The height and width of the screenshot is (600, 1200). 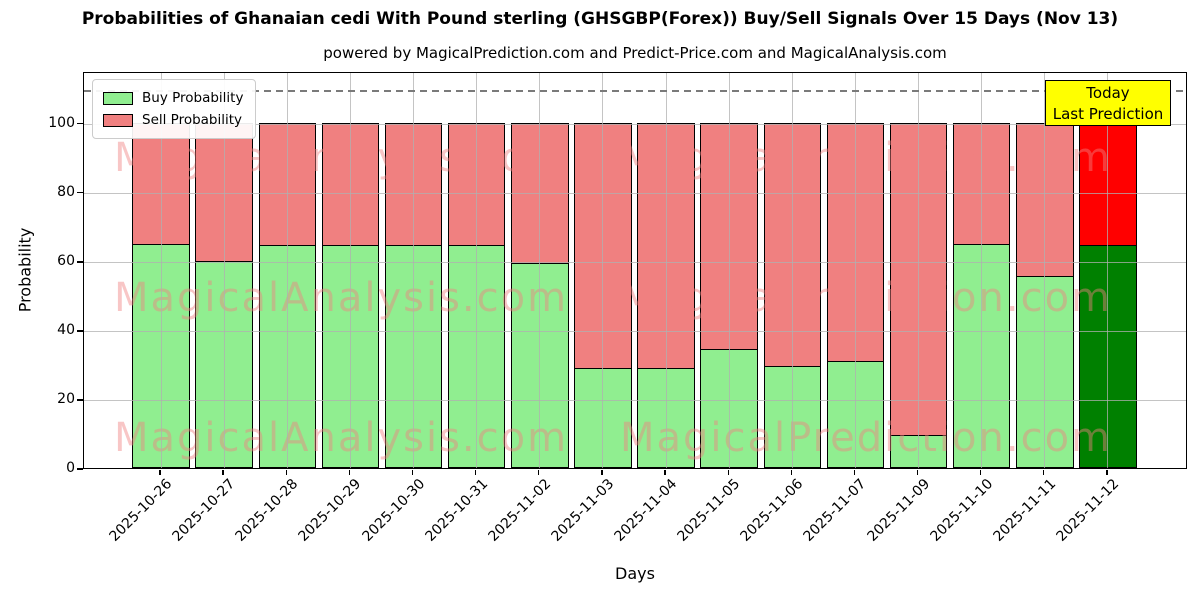 I want to click on x-tick-label: 2025-11-03, so click(x=583, y=510).